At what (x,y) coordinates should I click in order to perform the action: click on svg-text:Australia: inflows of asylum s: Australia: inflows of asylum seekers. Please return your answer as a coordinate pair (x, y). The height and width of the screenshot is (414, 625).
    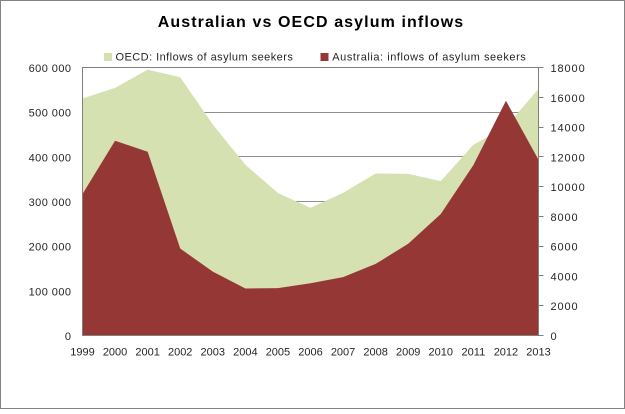
    Looking at the image, I should click on (429, 57).